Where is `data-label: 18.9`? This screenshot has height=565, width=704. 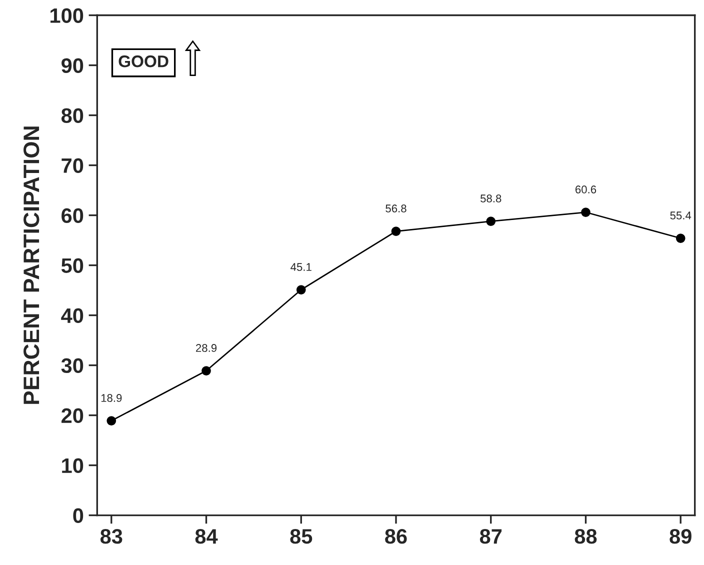
data-label: 18.9 is located at coordinates (111, 398).